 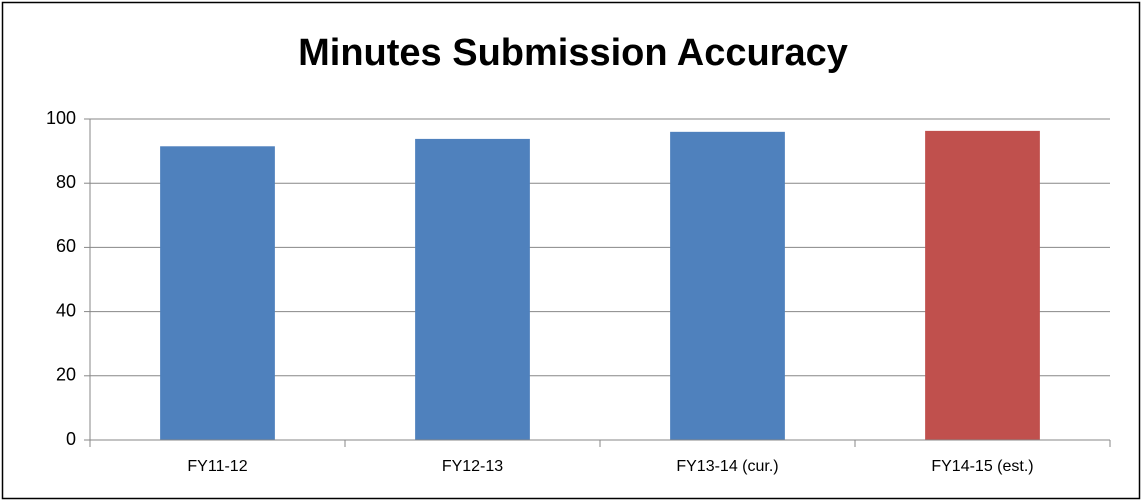 I want to click on y-tick-label: 40, so click(x=66, y=310).